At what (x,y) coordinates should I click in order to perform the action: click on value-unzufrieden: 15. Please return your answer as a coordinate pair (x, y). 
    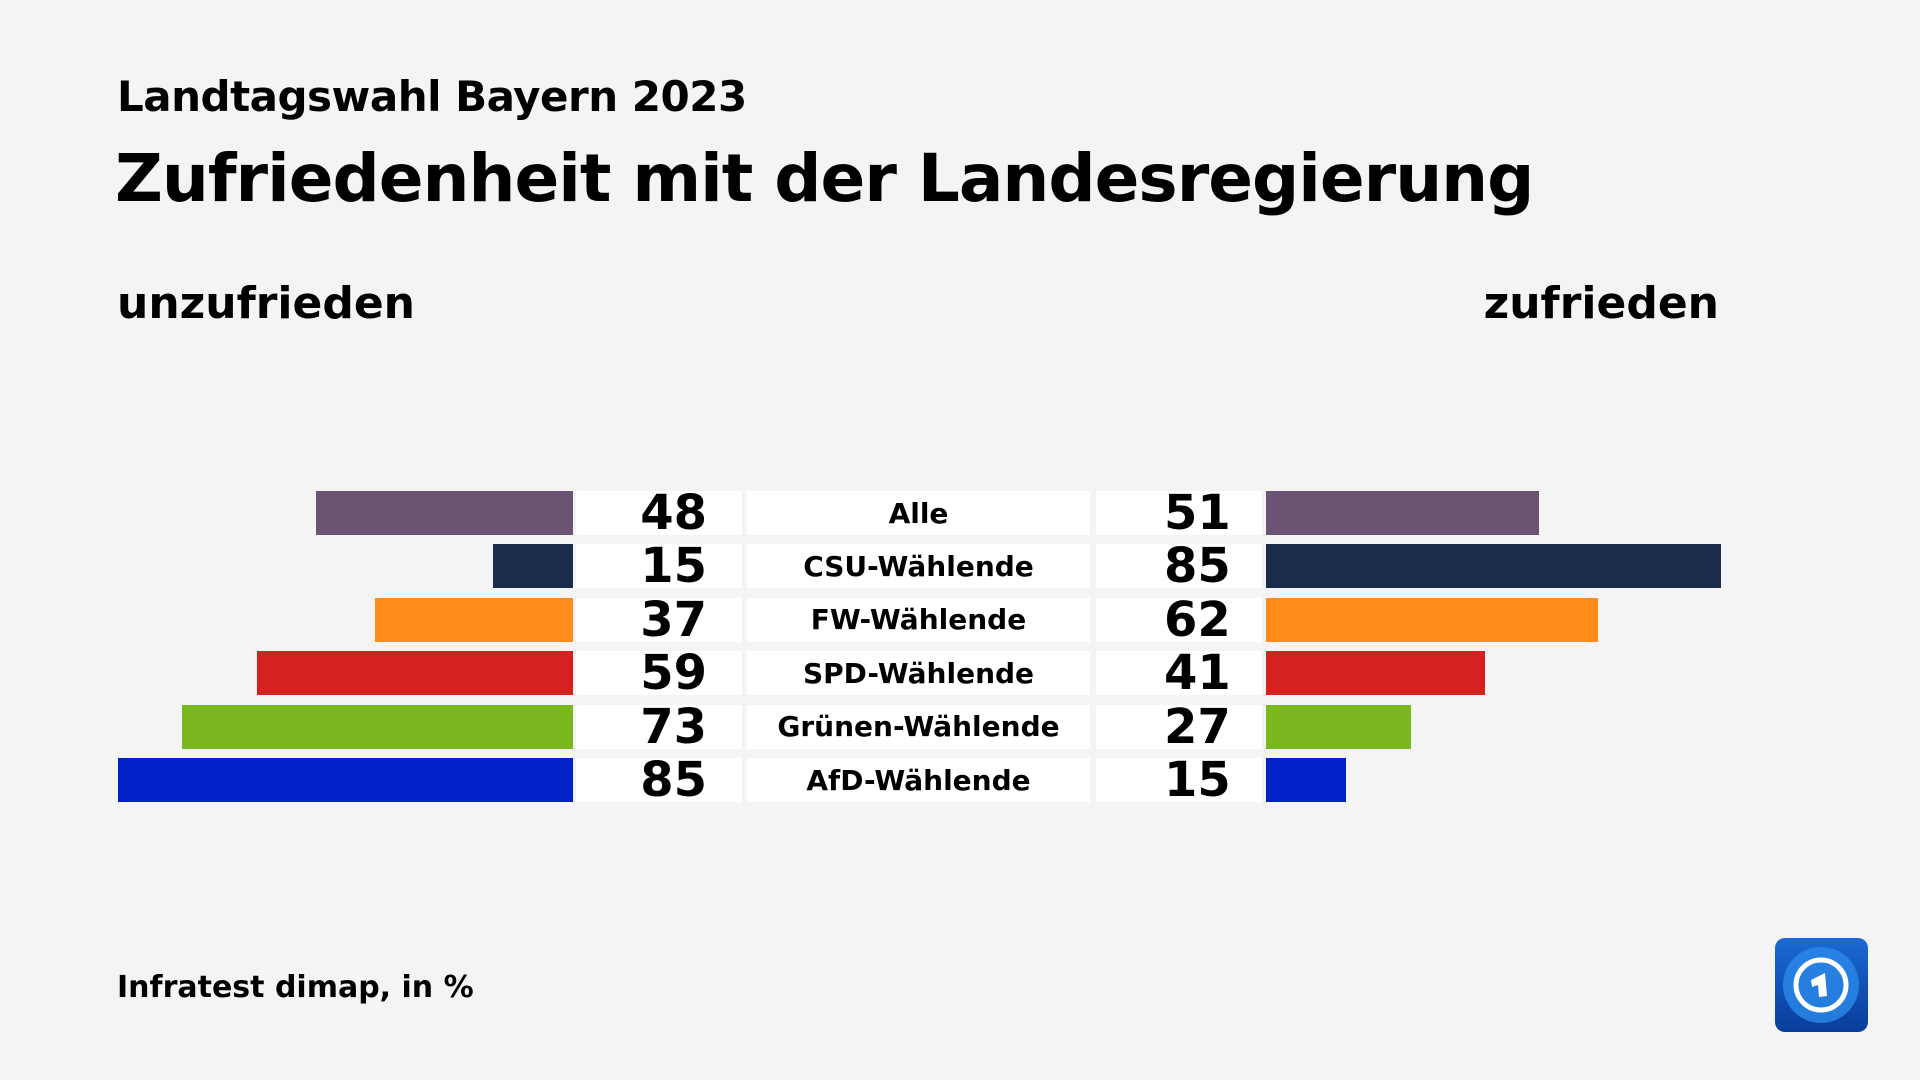
    Looking at the image, I should click on (659, 566).